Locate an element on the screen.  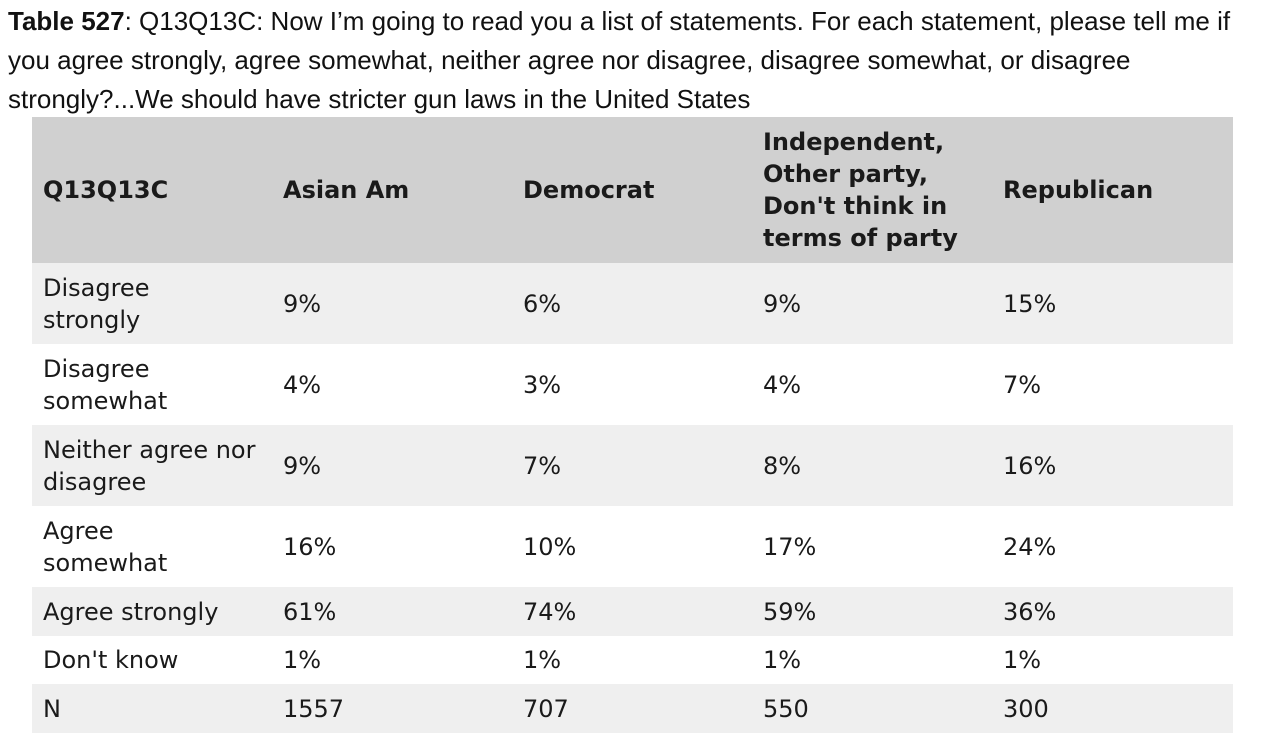
cell-independent: 59% is located at coordinates (790, 611).